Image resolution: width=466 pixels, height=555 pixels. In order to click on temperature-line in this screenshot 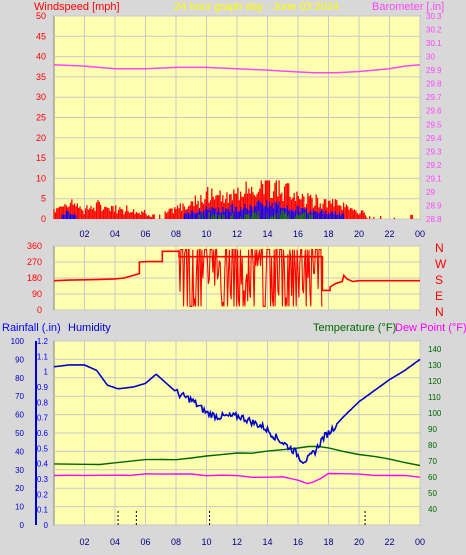, I will do `click(237, 456)`.